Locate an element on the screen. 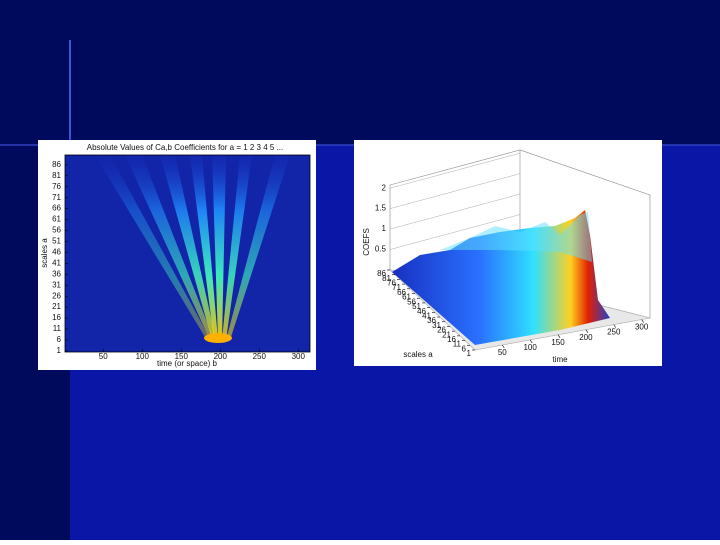 This screenshot has width=720, height=545. z-tick-label: 0.5 is located at coordinates (381, 249).